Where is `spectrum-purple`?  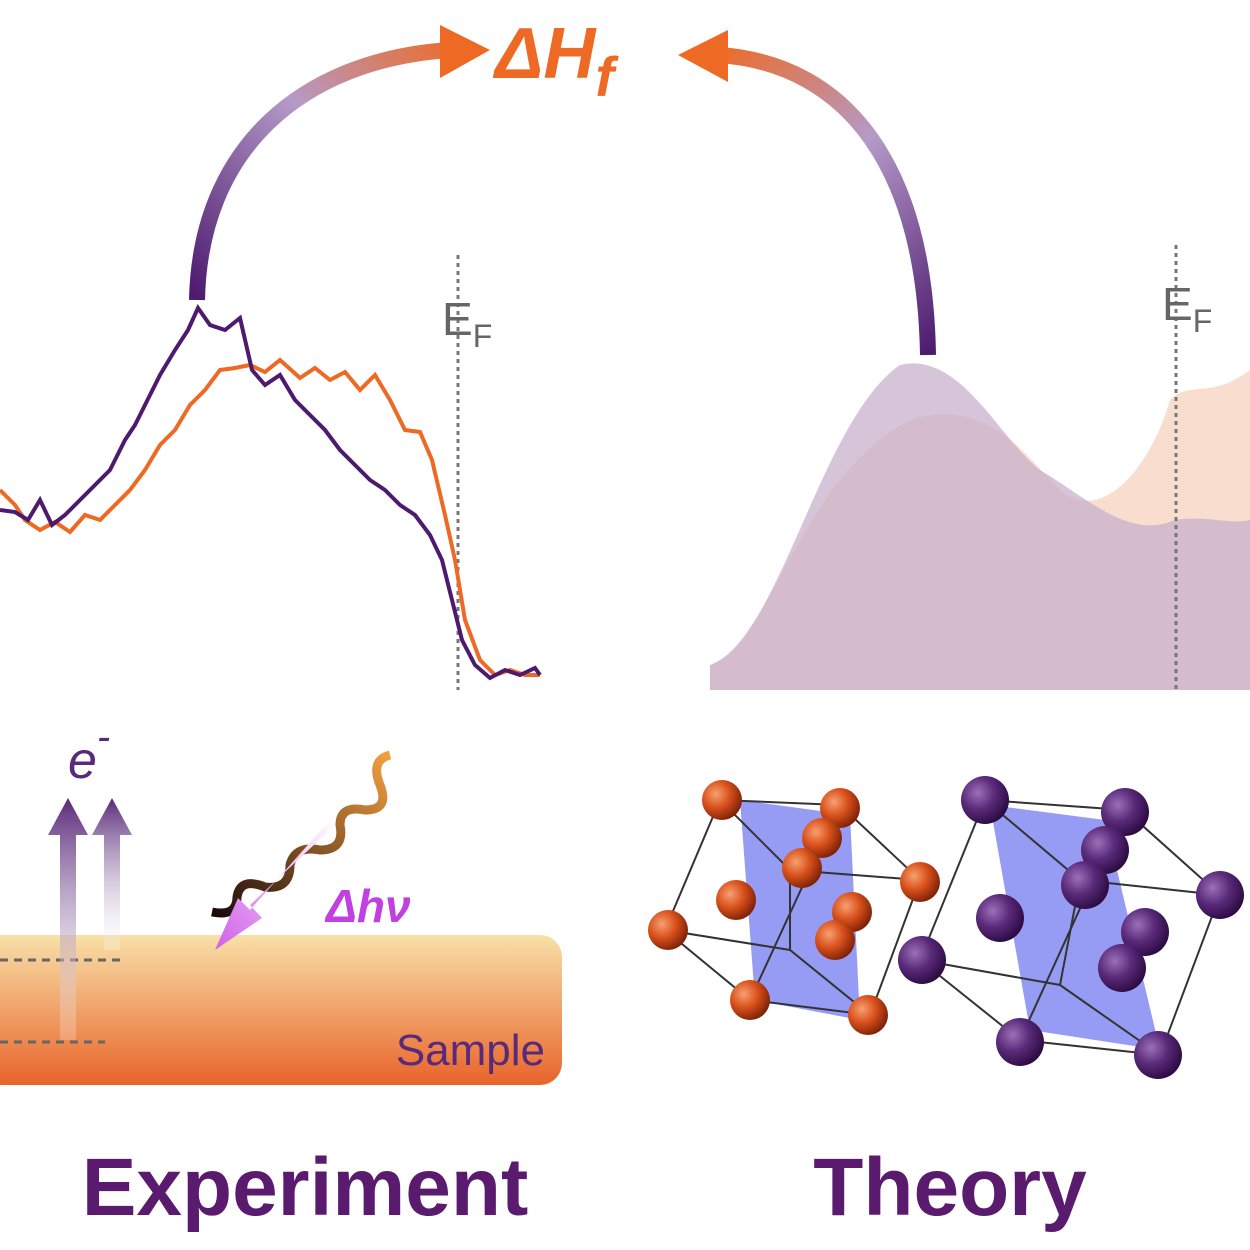 spectrum-purple is located at coordinates (271, 492).